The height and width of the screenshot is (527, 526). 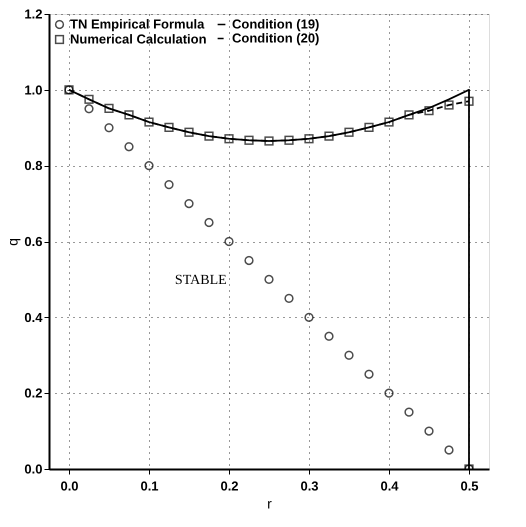 I want to click on x-tick-label: 0.2, so click(x=229, y=486).